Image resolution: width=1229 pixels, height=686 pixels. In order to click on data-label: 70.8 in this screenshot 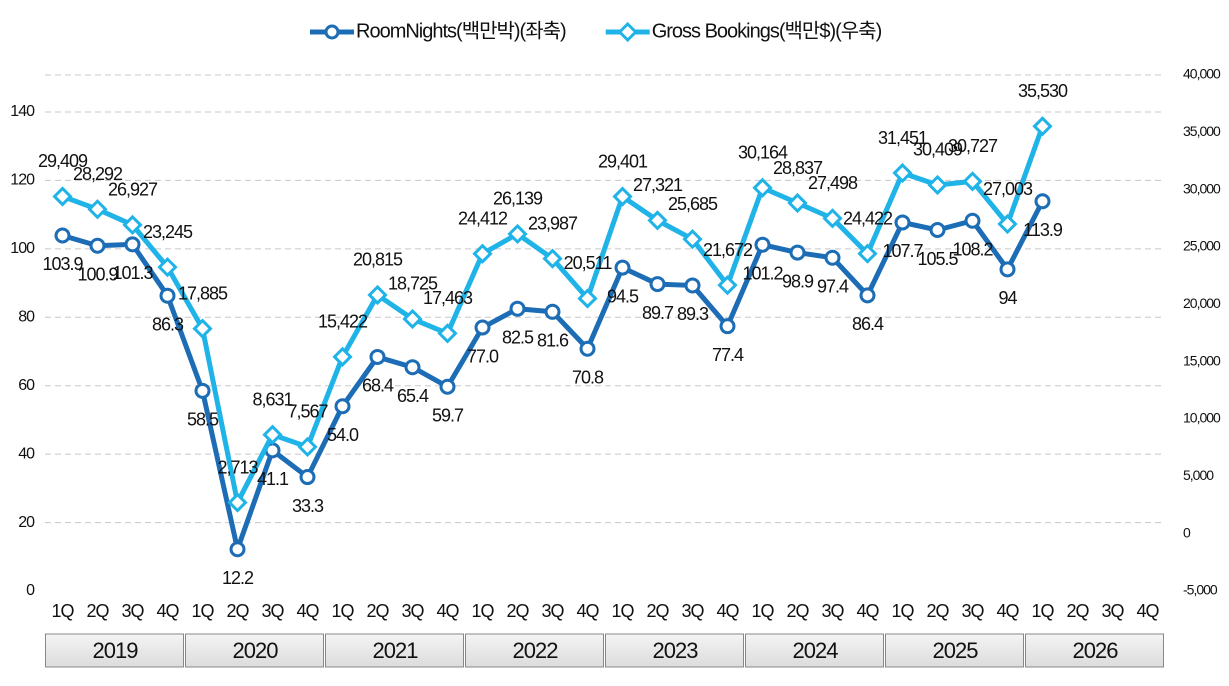, I will do `click(588, 377)`.